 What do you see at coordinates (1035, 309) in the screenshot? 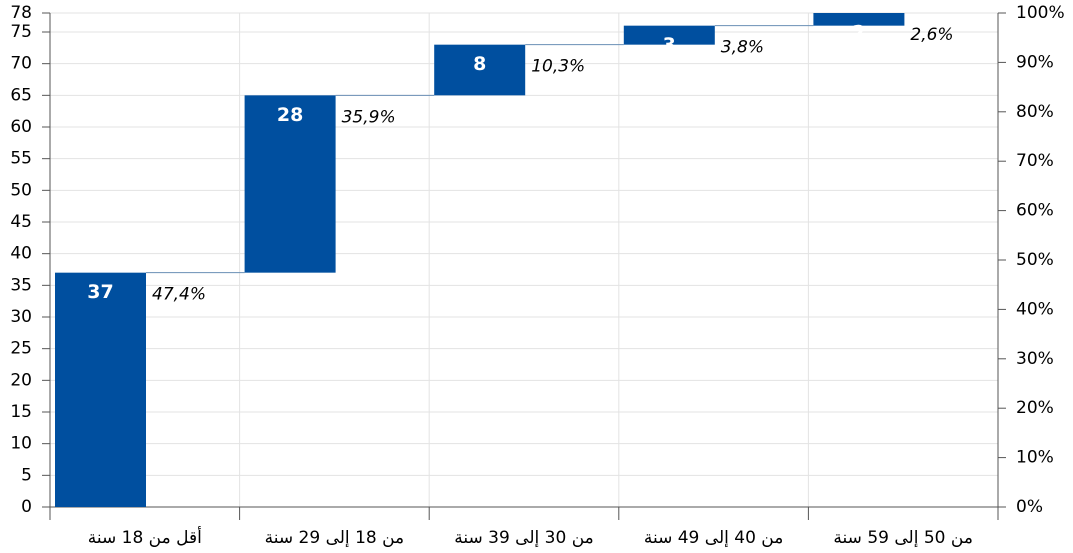
I see `y2-tick-label: 40%` at bounding box center [1035, 309].